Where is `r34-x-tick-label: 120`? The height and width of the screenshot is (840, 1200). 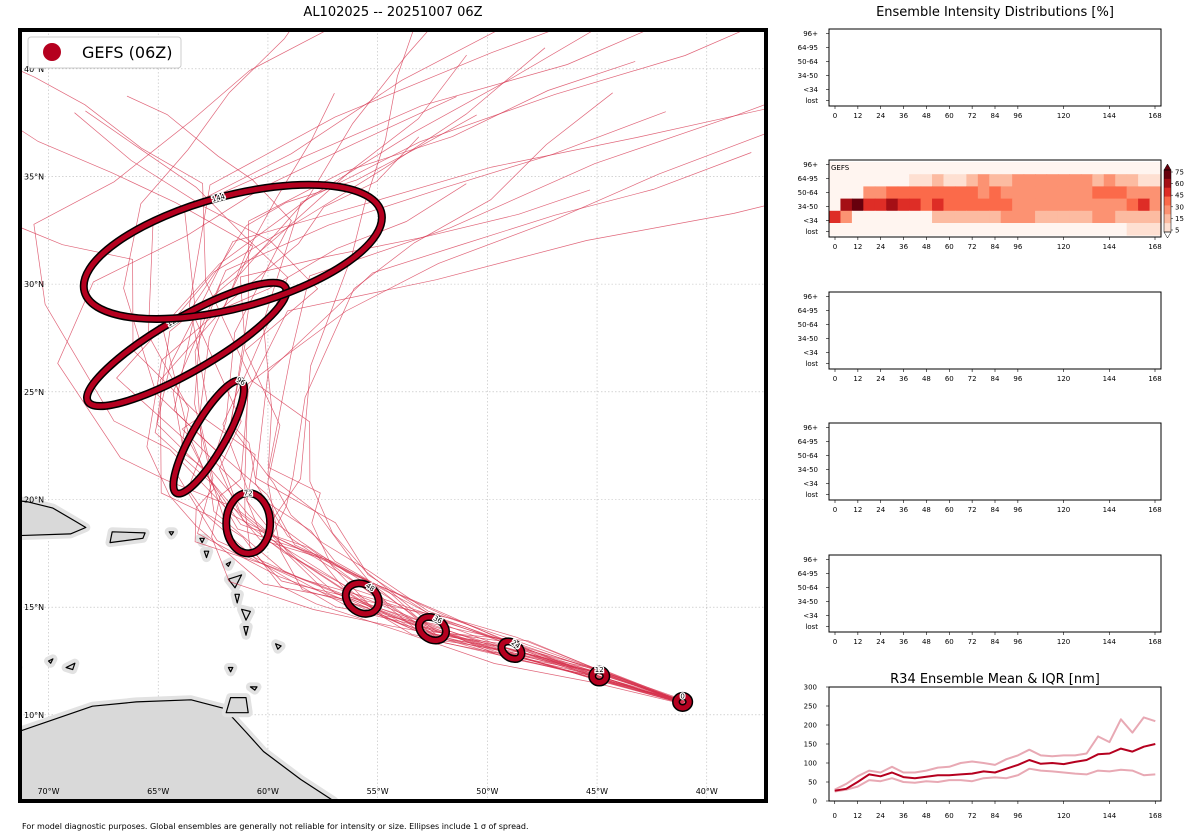
r34-x-tick-label: 120 is located at coordinates (1063, 816).